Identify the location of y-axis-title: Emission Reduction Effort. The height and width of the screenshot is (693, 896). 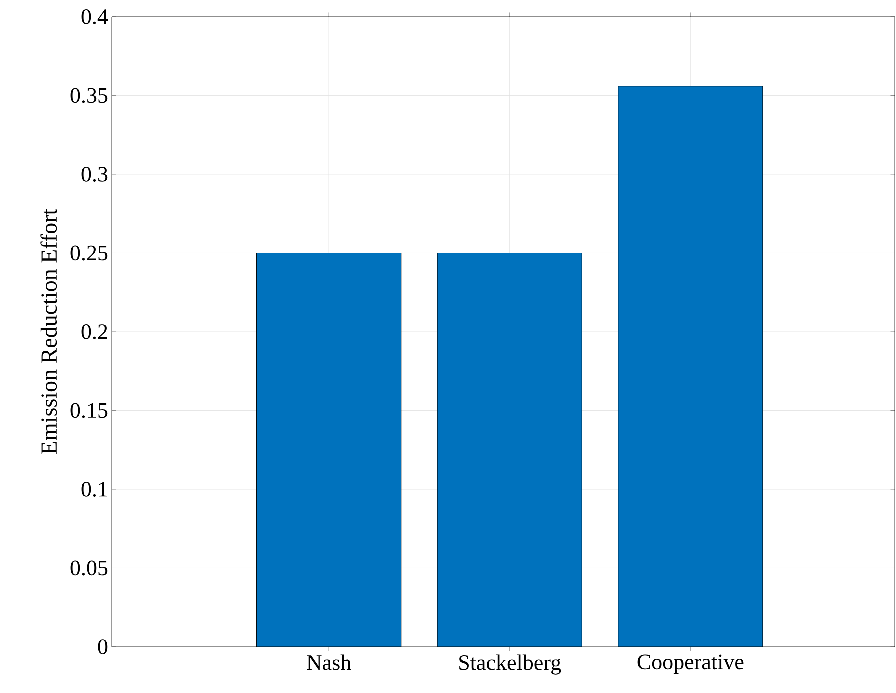
(49, 331).